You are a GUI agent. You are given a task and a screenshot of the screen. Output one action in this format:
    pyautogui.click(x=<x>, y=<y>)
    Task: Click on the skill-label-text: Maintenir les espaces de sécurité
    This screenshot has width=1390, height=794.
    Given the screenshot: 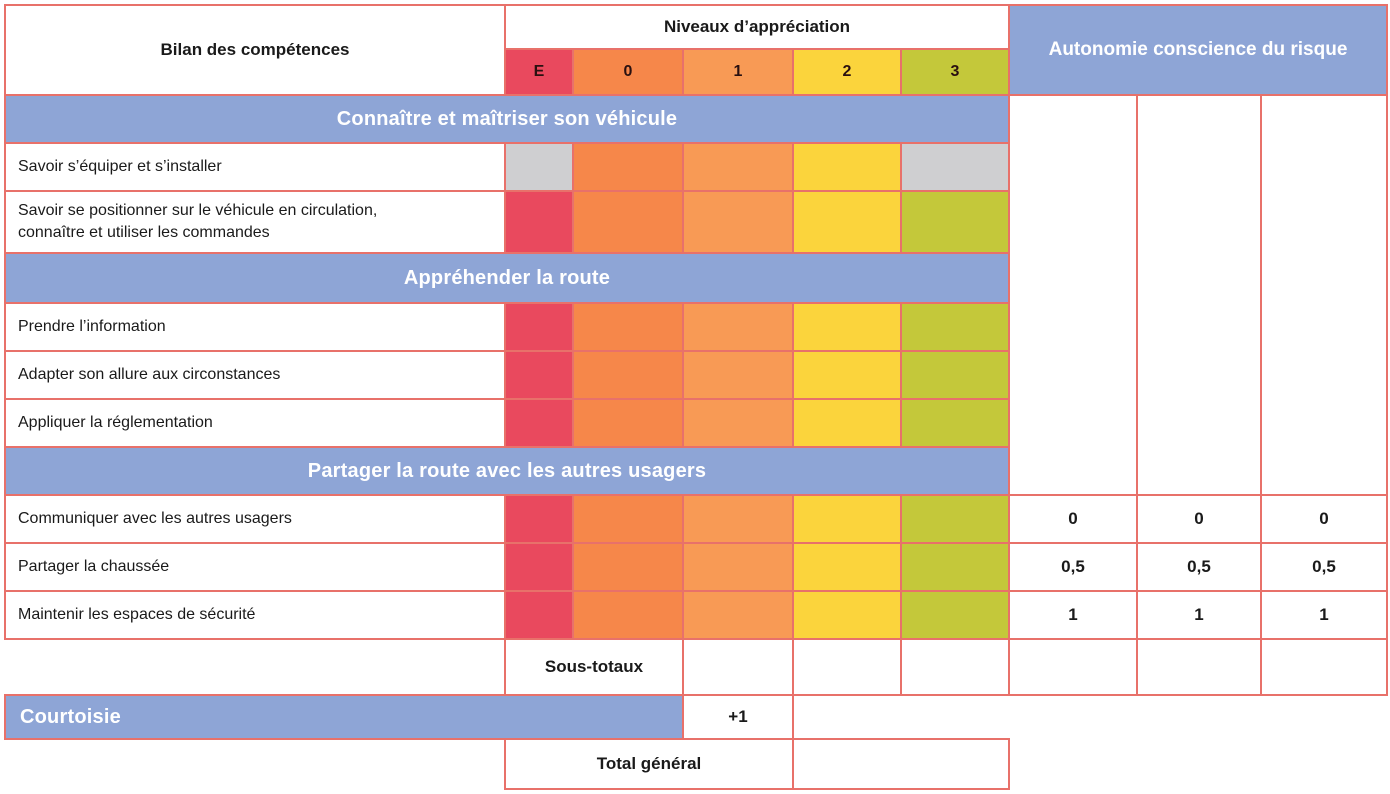 What is the action you would take?
    pyautogui.click(x=137, y=614)
    